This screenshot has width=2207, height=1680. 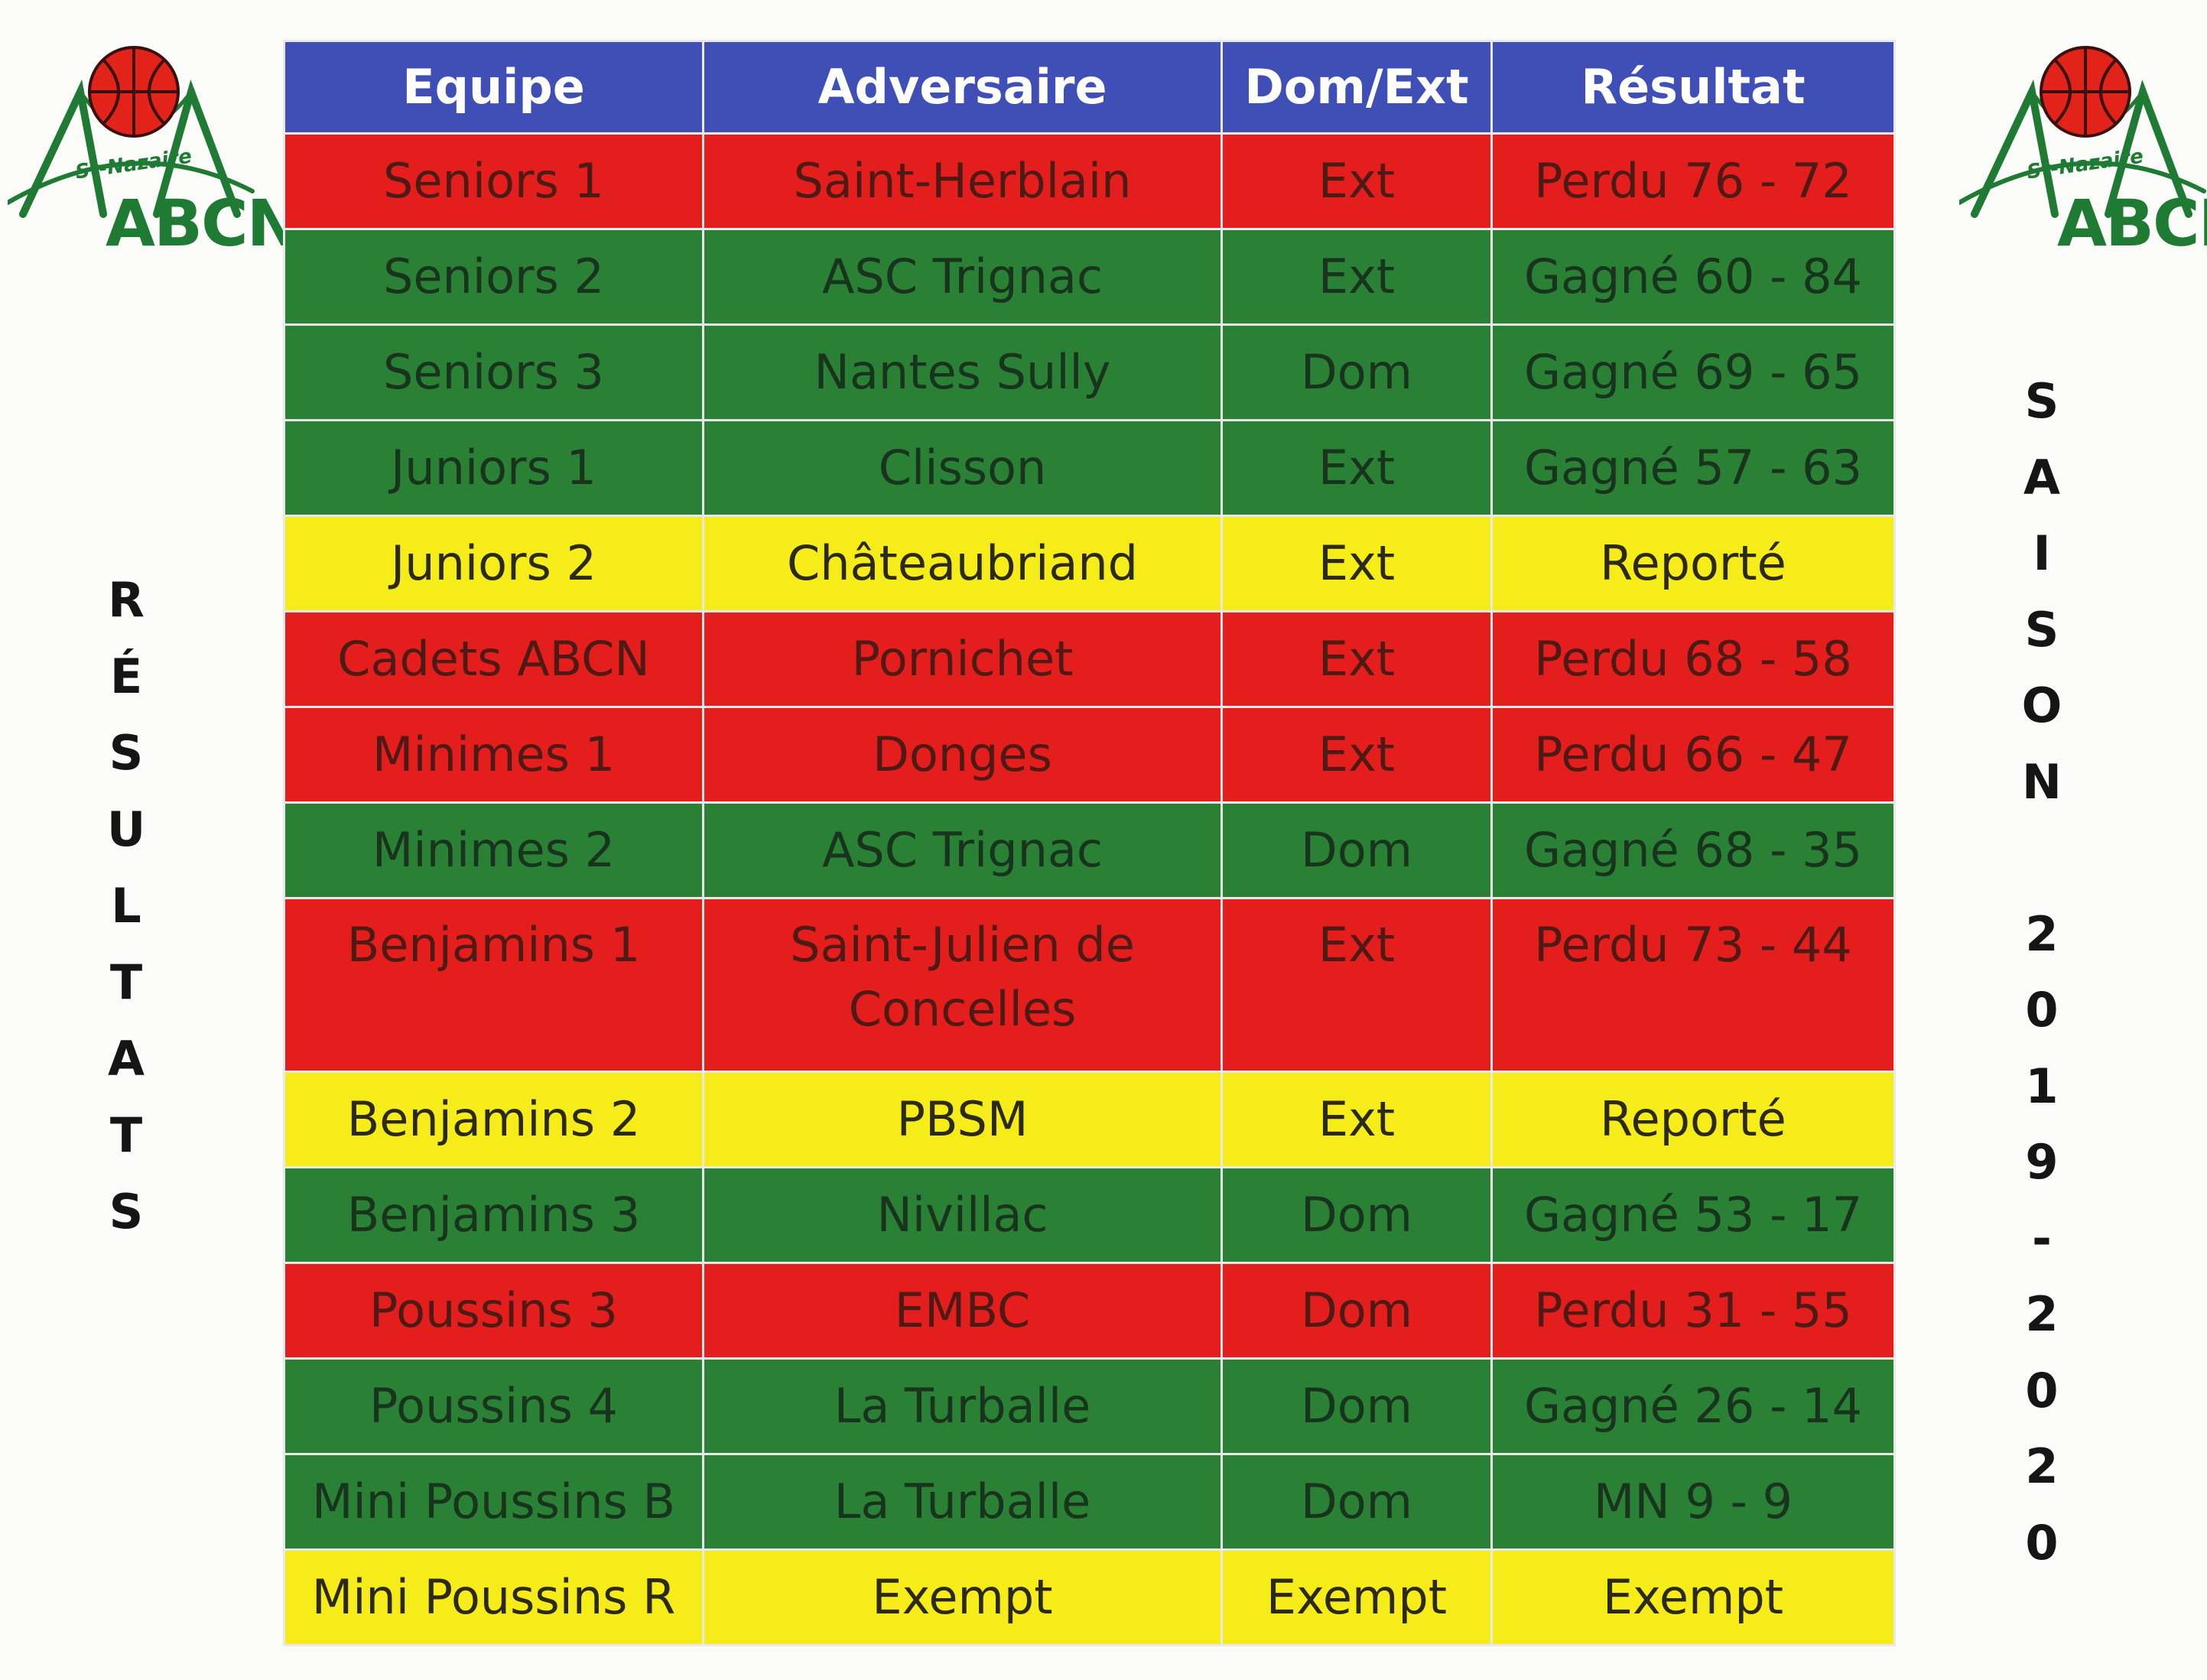 What do you see at coordinates (493, 1406) in the screenshot?
I see `cell-team: Poussins 4` at bounding box center [493, 1406].